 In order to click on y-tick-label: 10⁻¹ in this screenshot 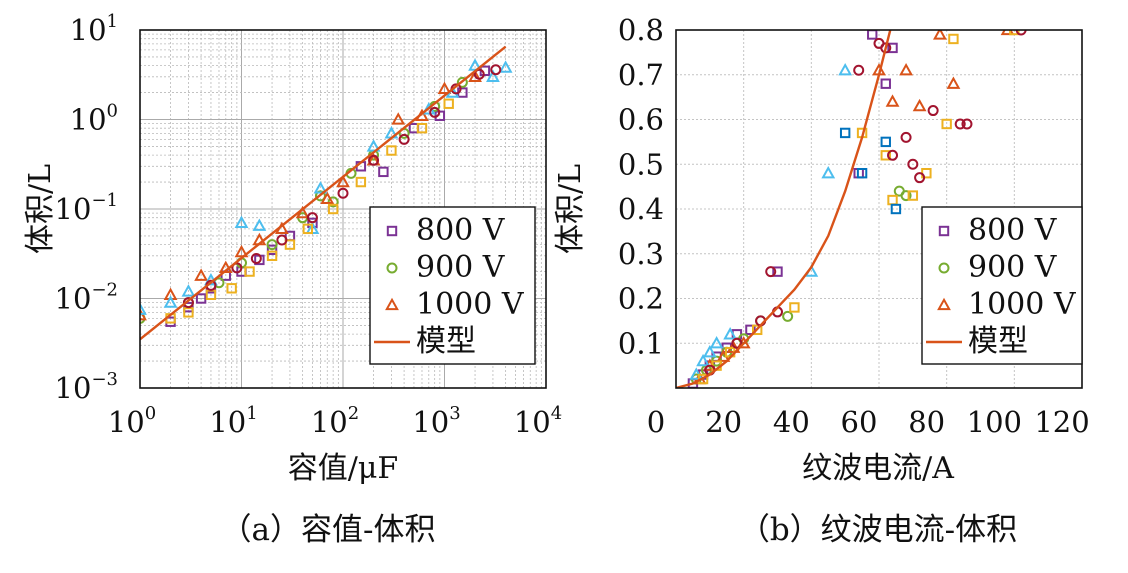, I will do `click(86, 208)`.